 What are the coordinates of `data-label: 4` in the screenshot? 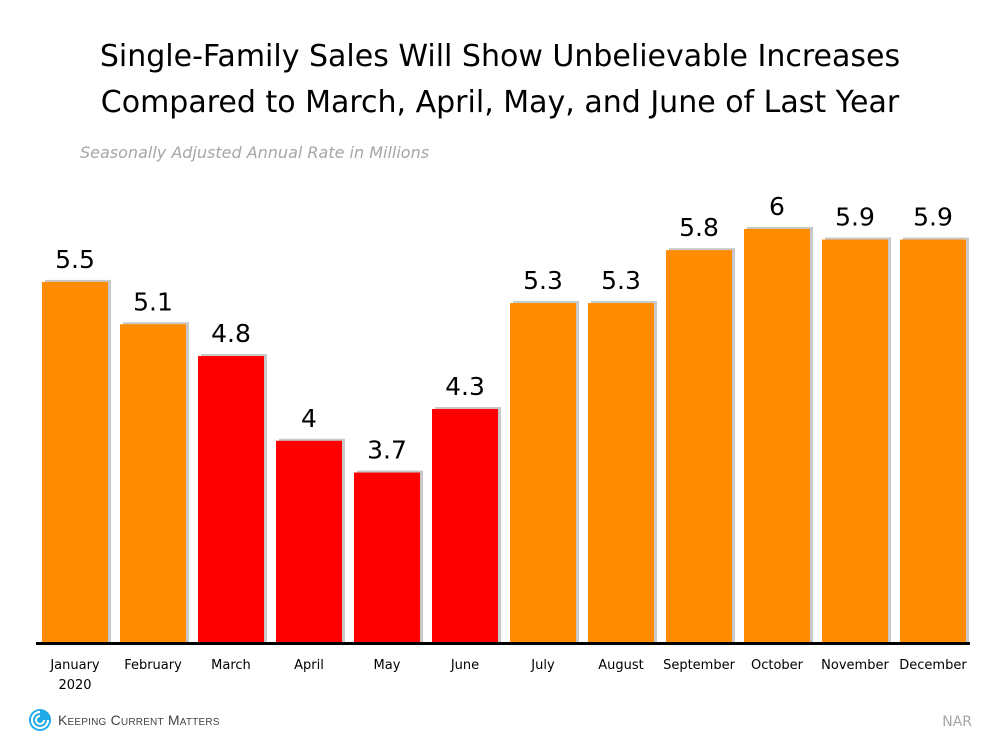 It's located at (309, 418).